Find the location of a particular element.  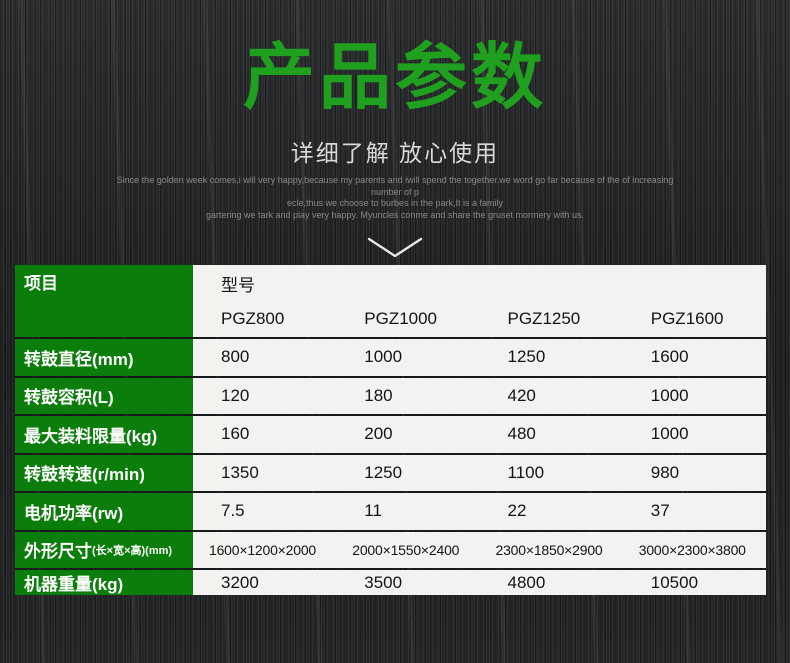

value-cell: 180 is located at coordinates (408, 395).